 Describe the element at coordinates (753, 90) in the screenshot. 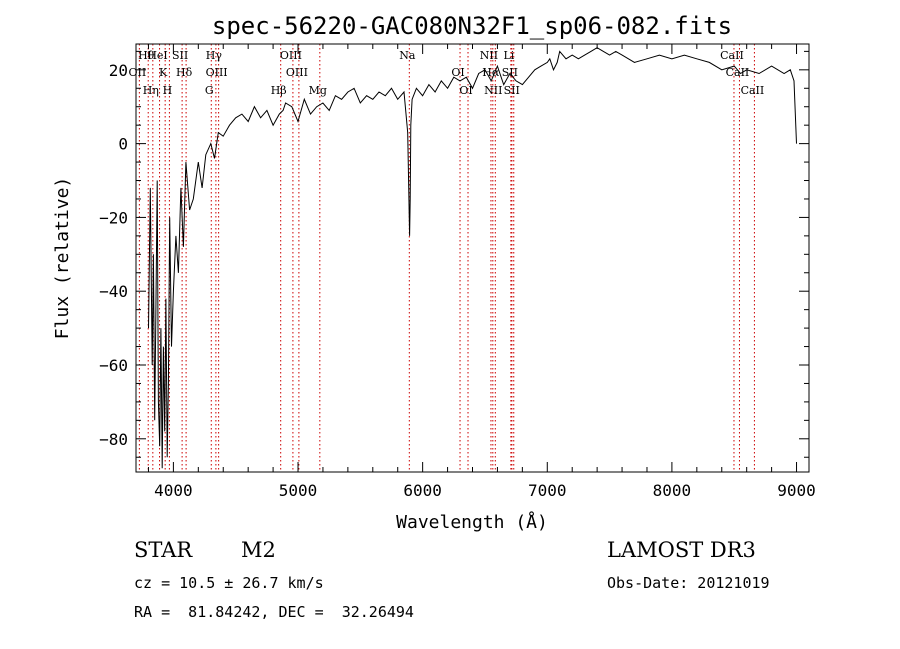

I see `marker-label-26: CaII` at that location.